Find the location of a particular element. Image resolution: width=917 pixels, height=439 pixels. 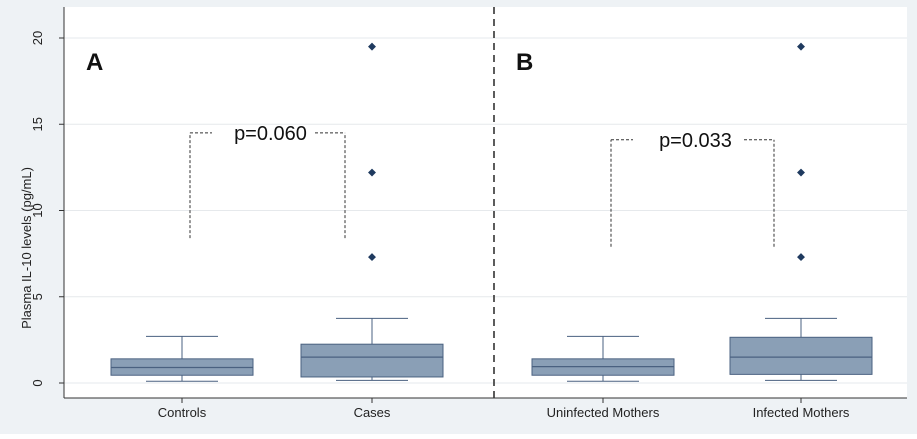

box-group: Uninfected Mothers is located at coordinates (603, 377).